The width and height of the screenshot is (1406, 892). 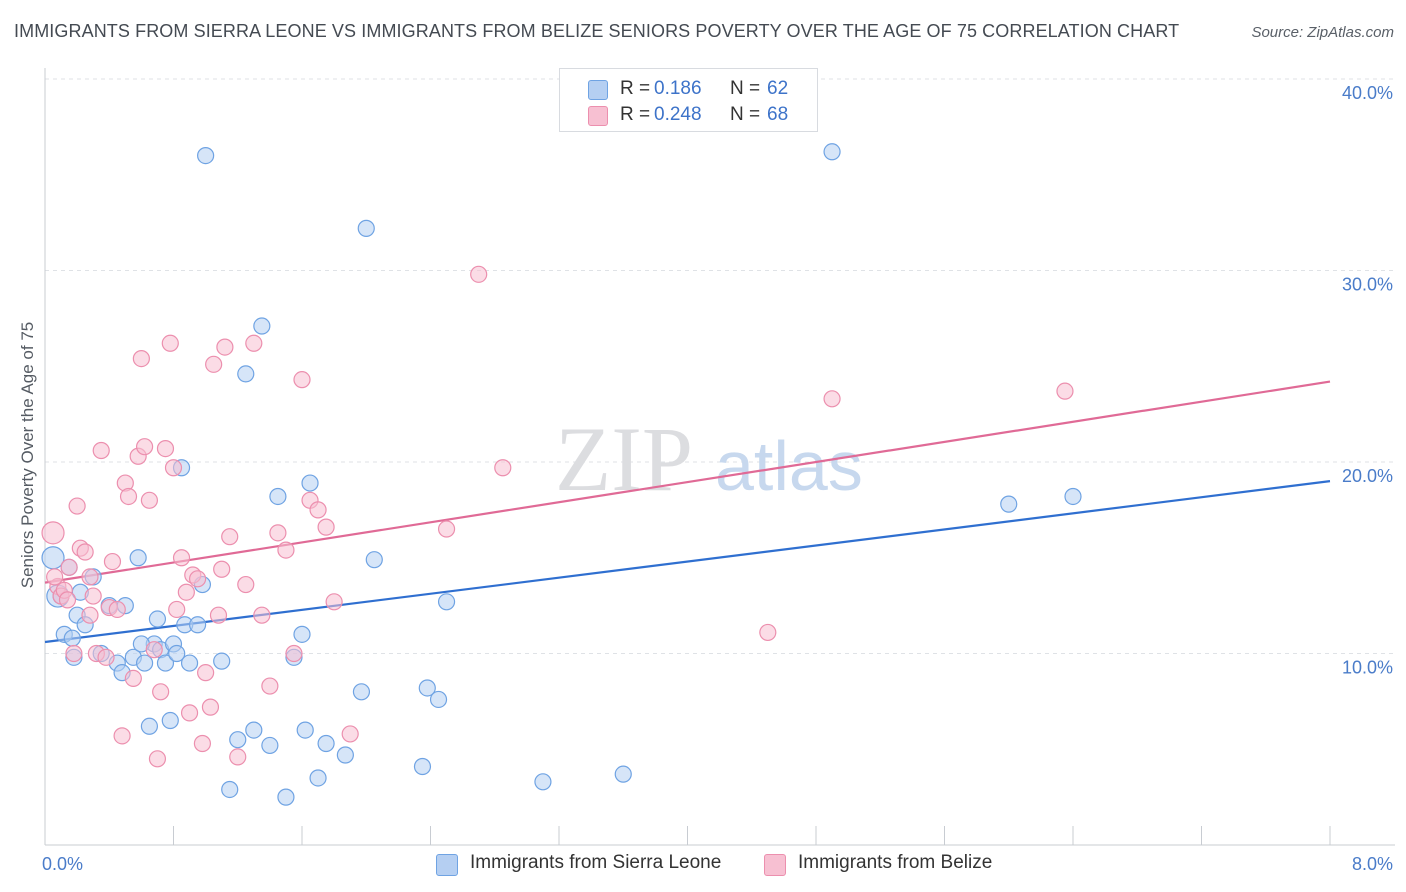 I want to click on legend-row-sierra-leone: R = 0.186 N = 62, so click(x=688, y=89).